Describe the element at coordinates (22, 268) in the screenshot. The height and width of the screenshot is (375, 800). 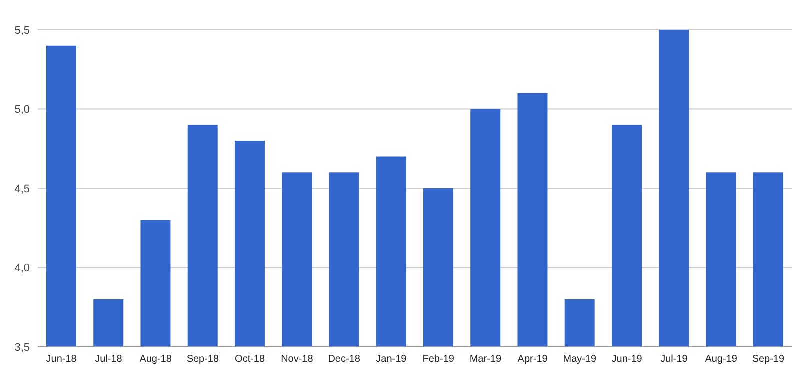
I see `y-tick-label: 4,0` at that location.